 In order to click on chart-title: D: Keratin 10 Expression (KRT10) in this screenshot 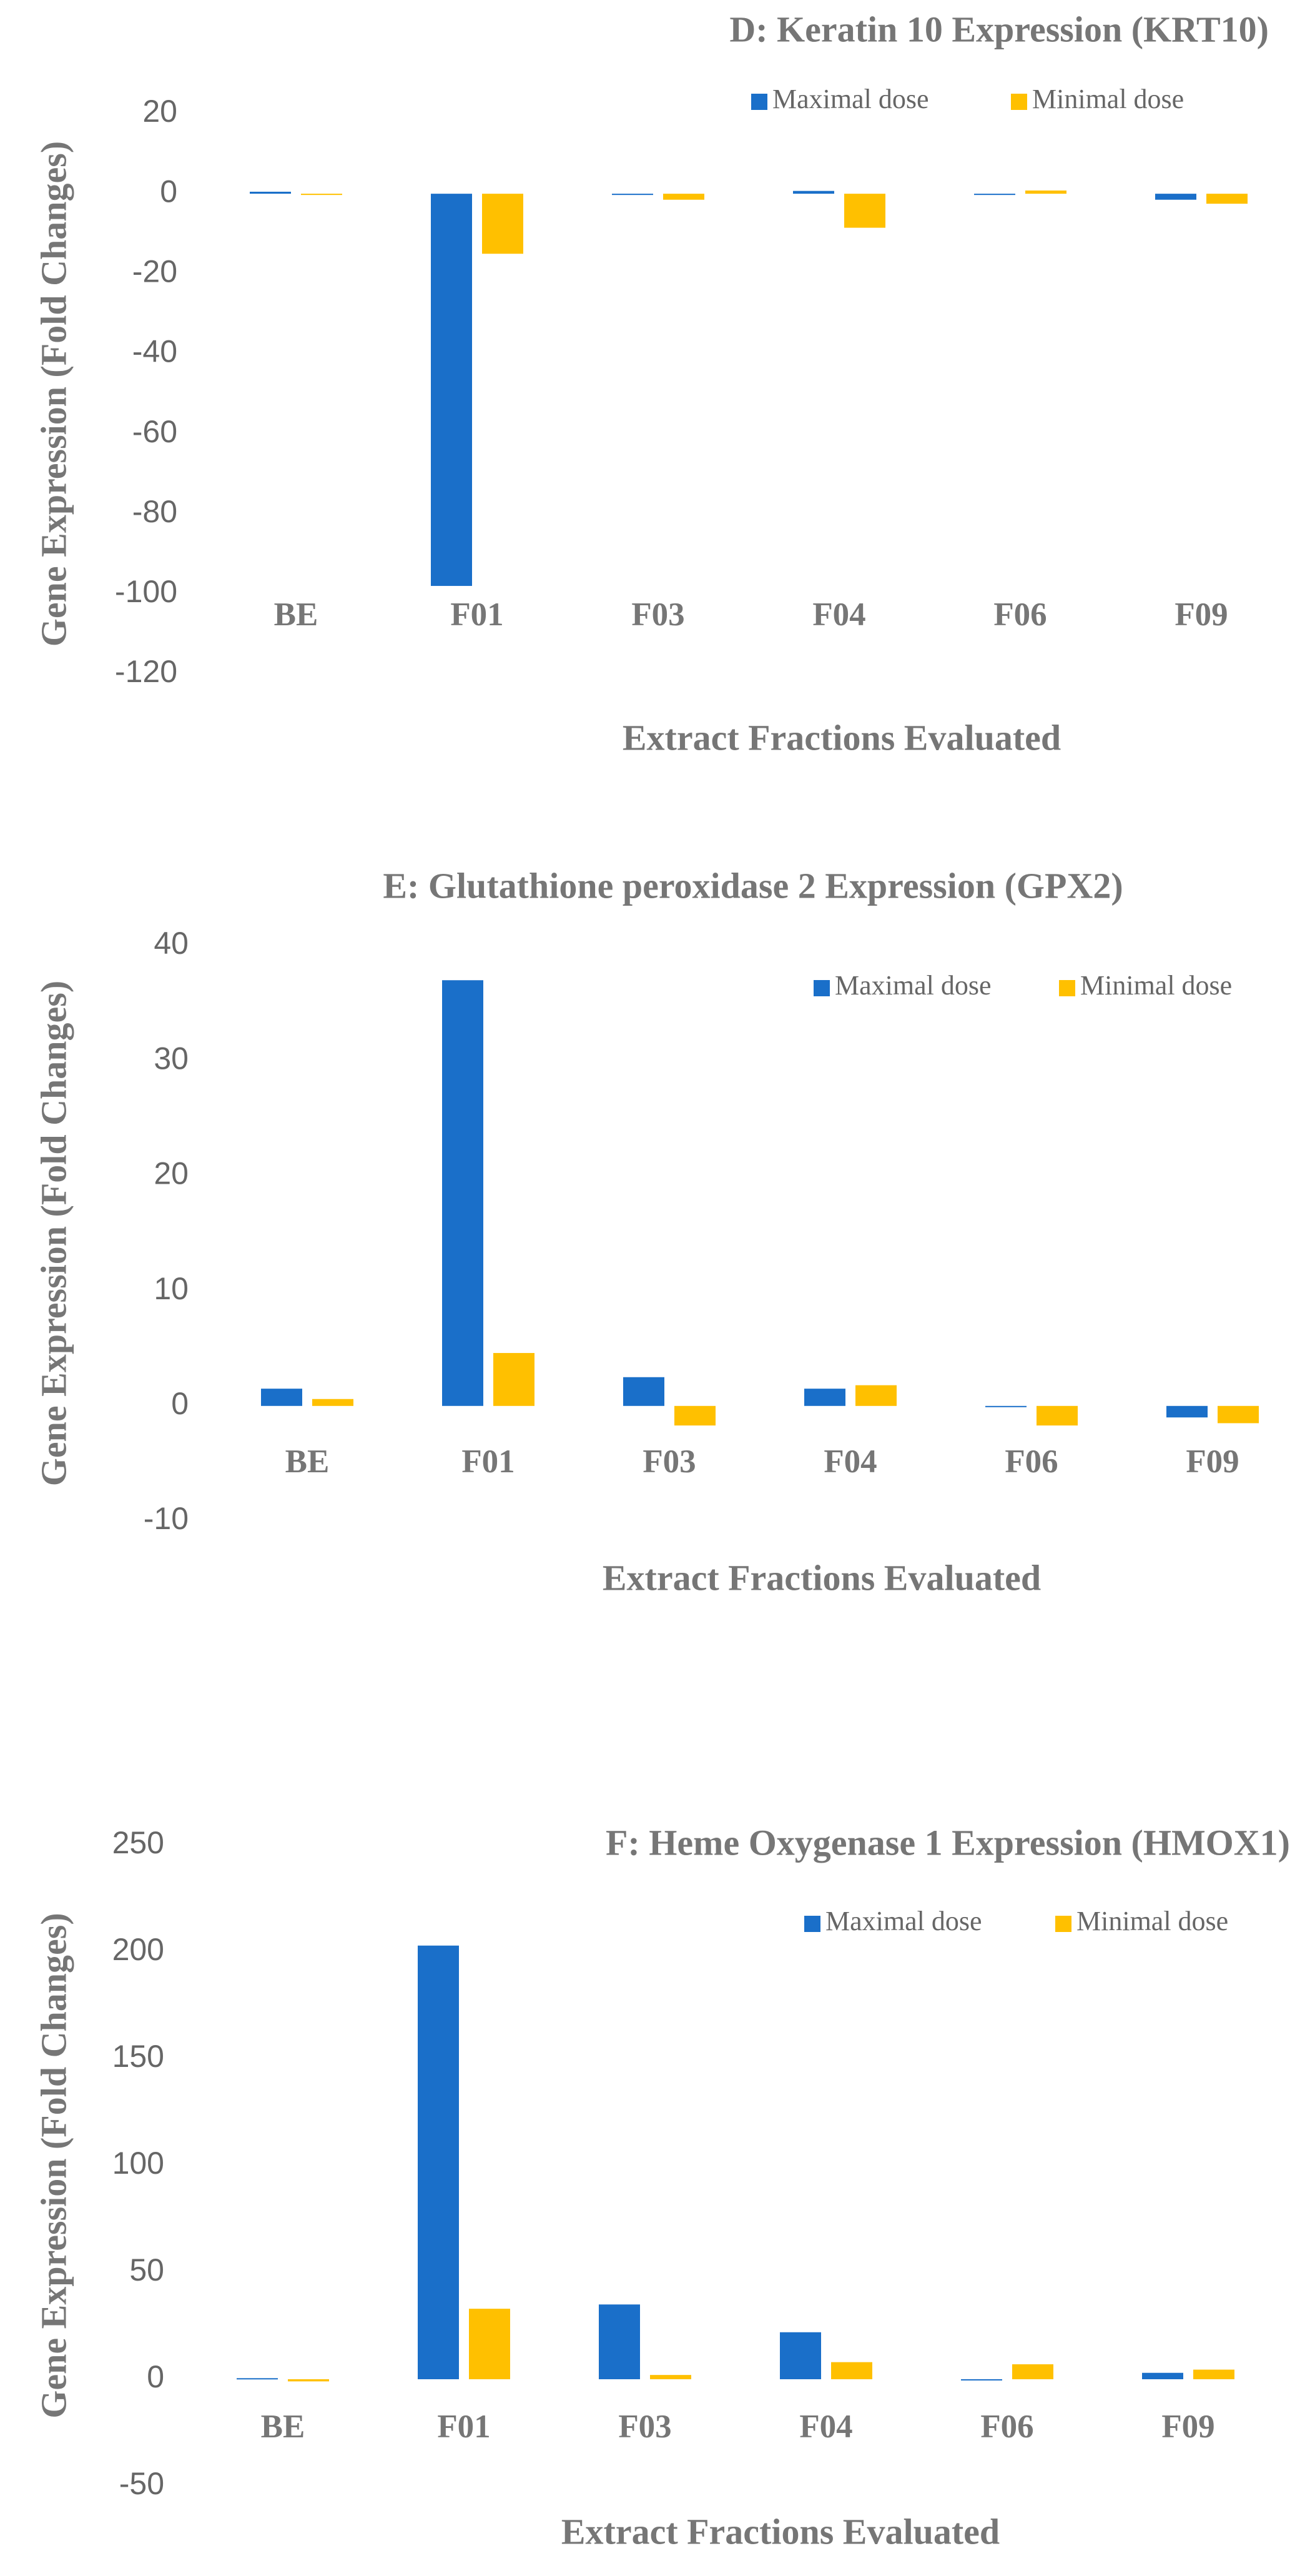, I will do `click(999, 29)`.